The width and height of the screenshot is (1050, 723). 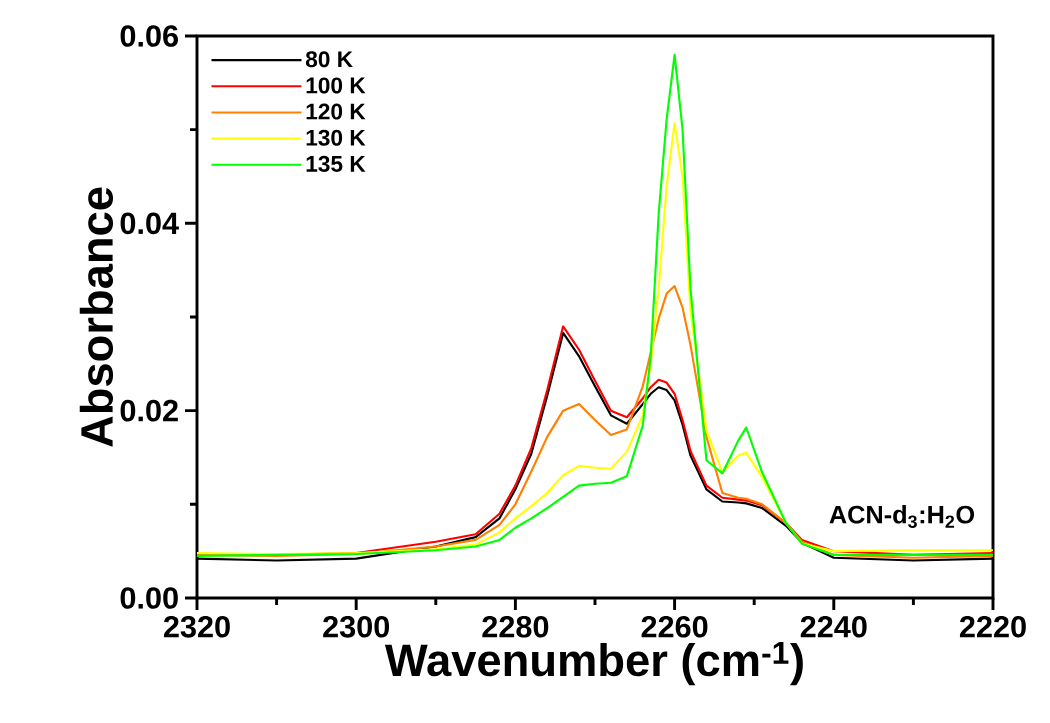 I want to click on x-tick-label: 2300, so click(x=356, y=626).